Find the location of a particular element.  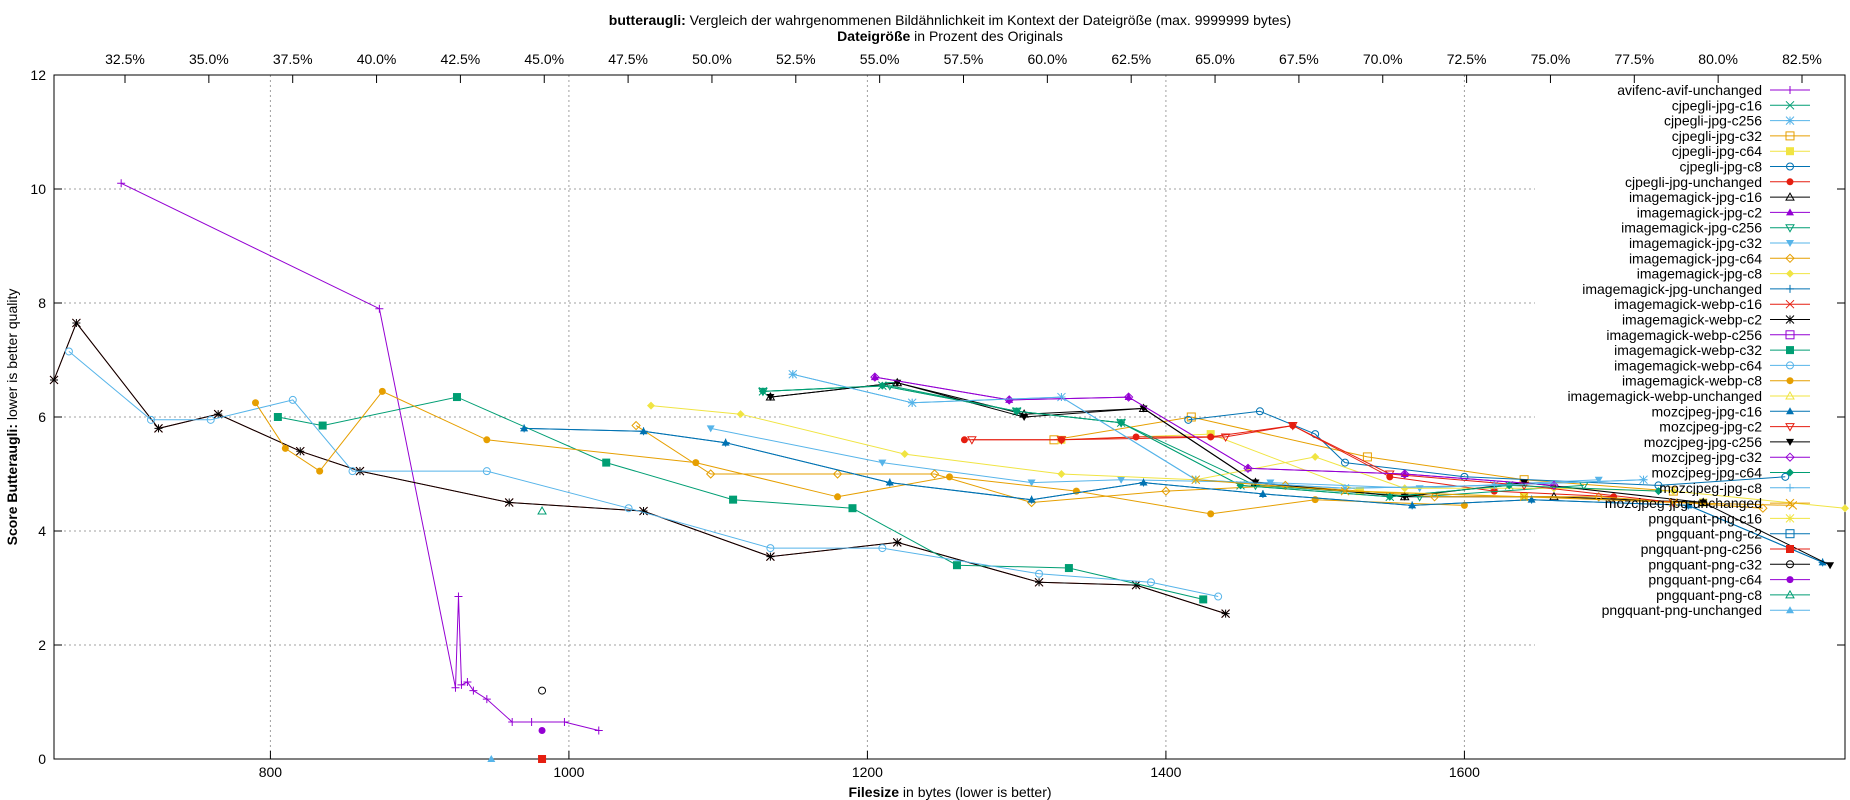

legend-entry: imagemagick-jpg-unchanged is located at coordinates (1696, 289).